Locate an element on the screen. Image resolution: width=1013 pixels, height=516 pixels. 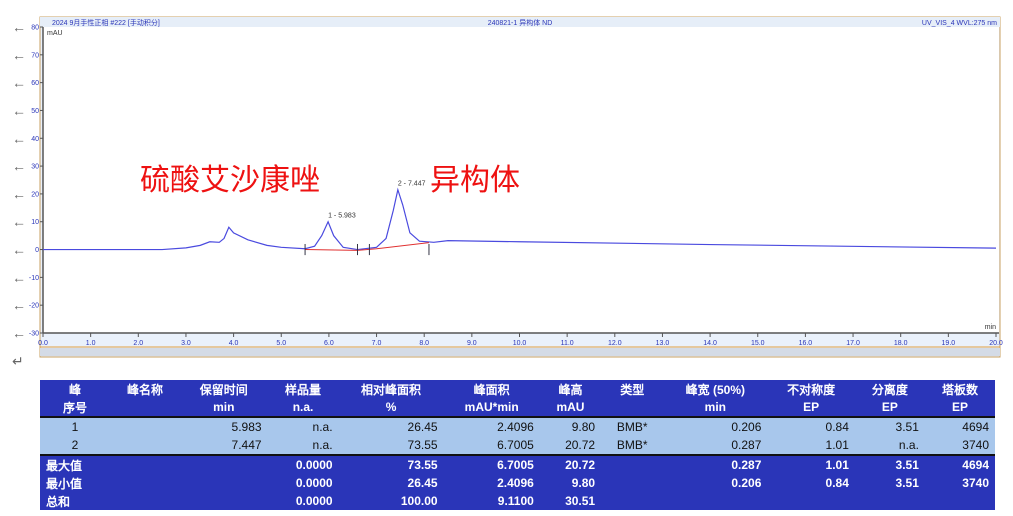
table-cell: 塔板数 is located at coordinates (959, 389).